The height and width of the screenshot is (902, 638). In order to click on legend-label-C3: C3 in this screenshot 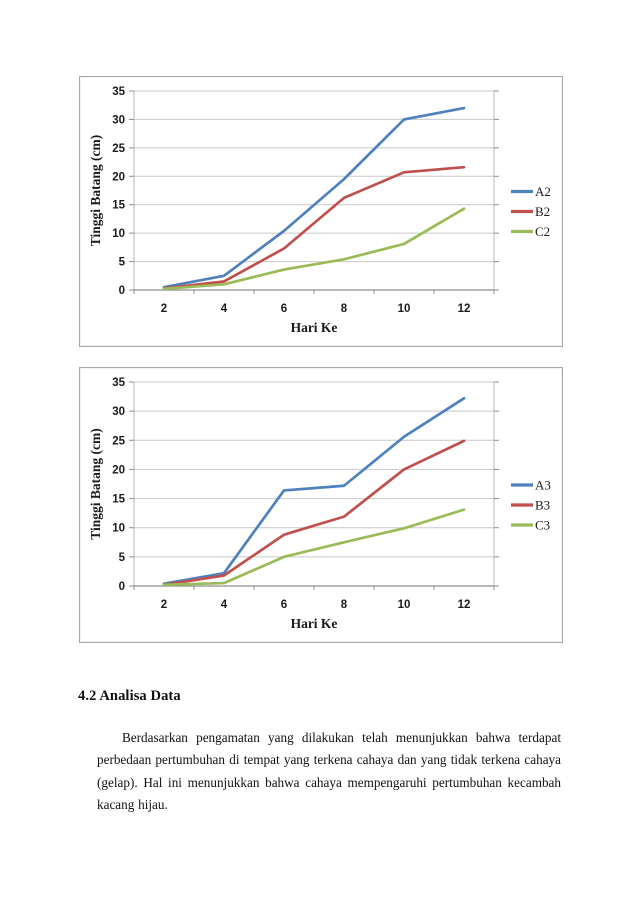, I will do `click(542, 525)`.